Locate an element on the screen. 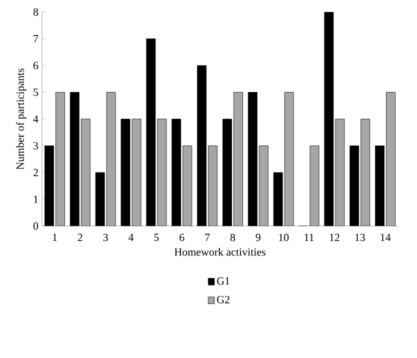 This screenshot has width=417, height=358. x-tick-label: 9 is located at coordinates (258, 238).